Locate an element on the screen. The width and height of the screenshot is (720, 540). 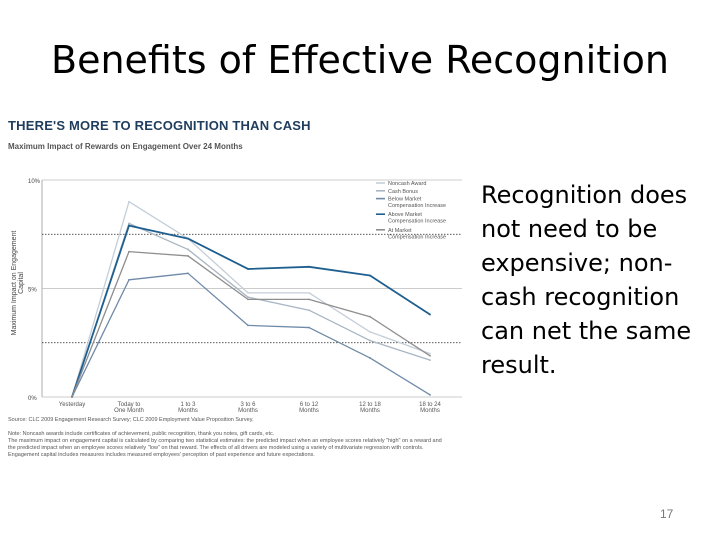
legend-entry: At Market is located at coordinates (400, 231).